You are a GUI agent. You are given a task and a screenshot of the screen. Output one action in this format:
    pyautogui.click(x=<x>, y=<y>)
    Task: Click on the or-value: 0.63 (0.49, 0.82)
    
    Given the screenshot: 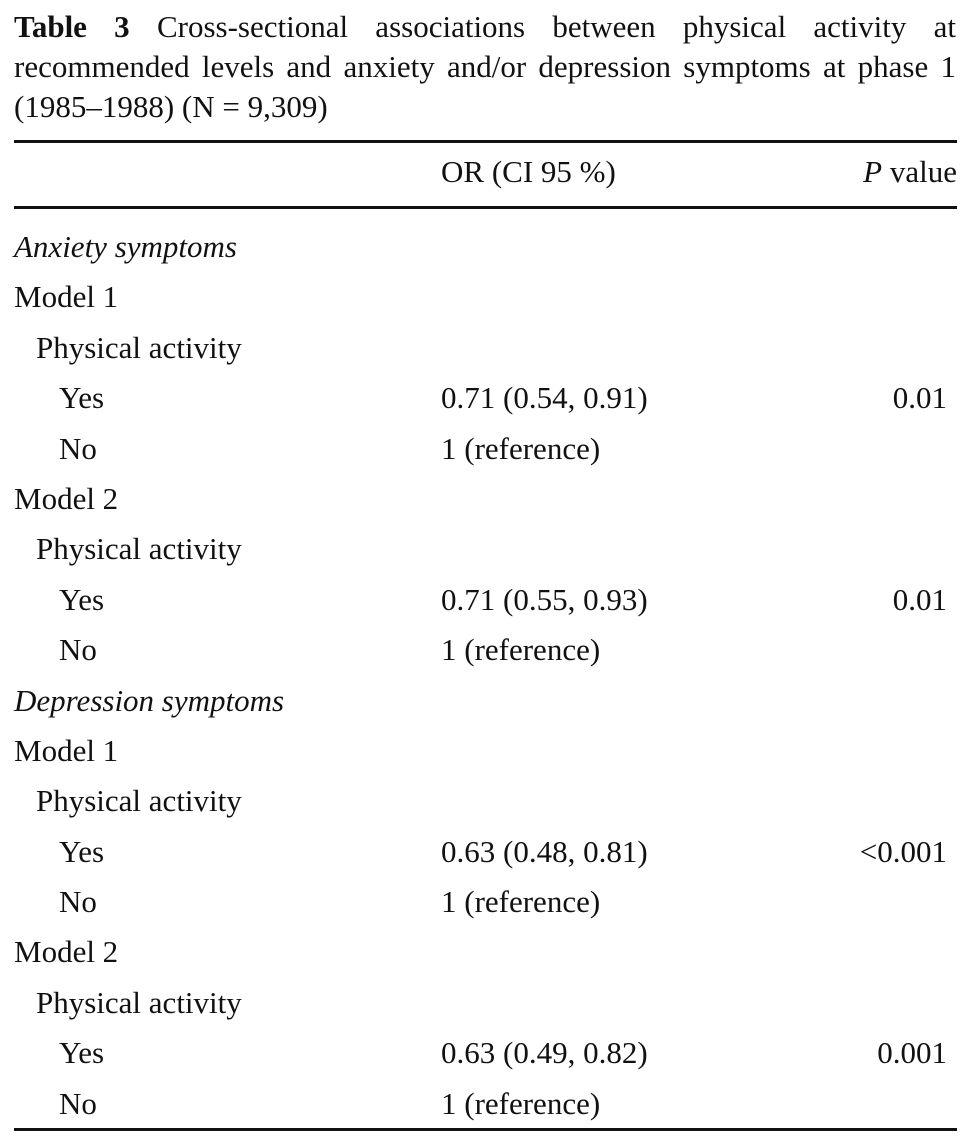 What is the action you would take?
    pyautogui.click(x=544, y=1053)
    